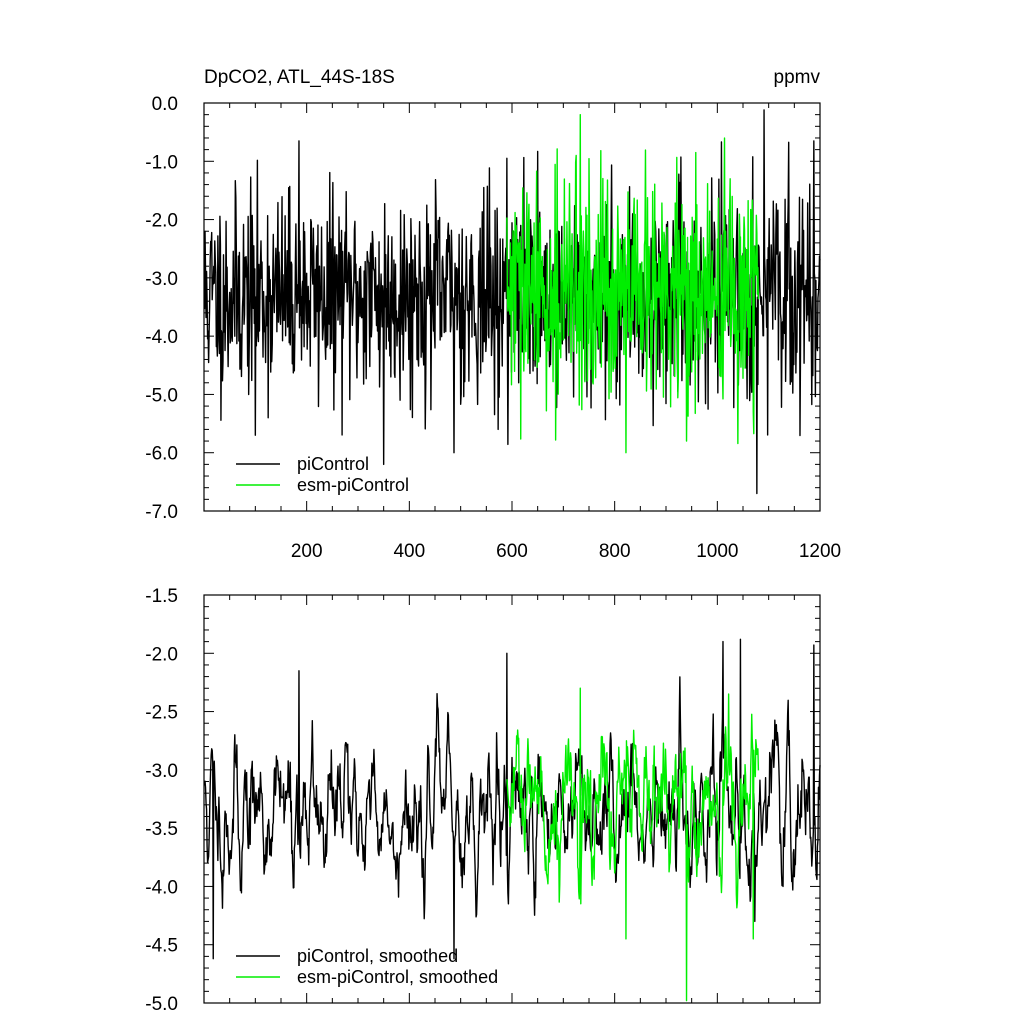 The width and height of the screenshot is (1024, 1024). I want to click on y-tick-label: -2.5, so click(161, 713).